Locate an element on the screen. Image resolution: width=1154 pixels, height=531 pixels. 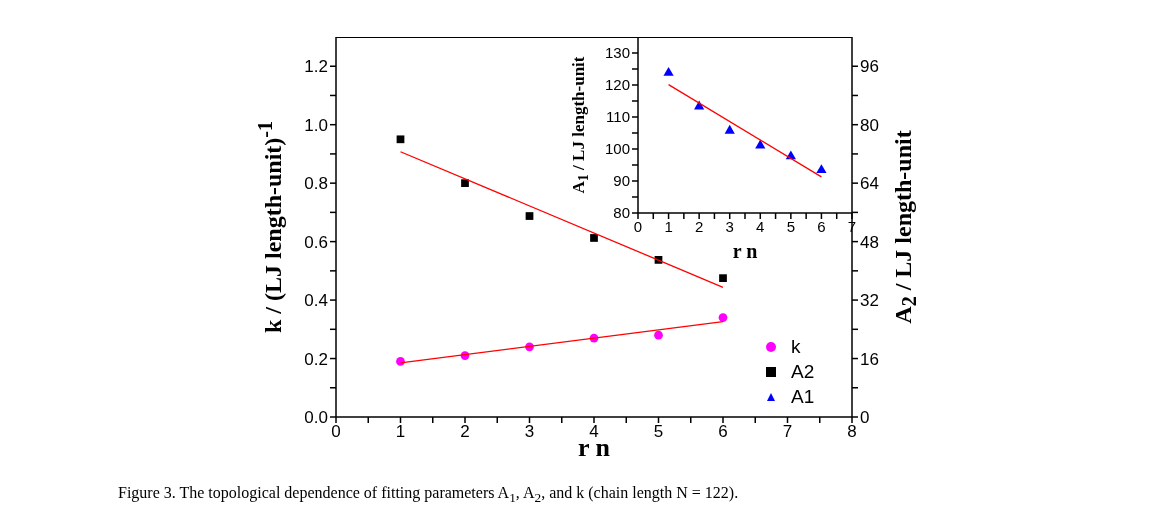
y-tick-label: 0.6 is located at coordinates (316, 242).